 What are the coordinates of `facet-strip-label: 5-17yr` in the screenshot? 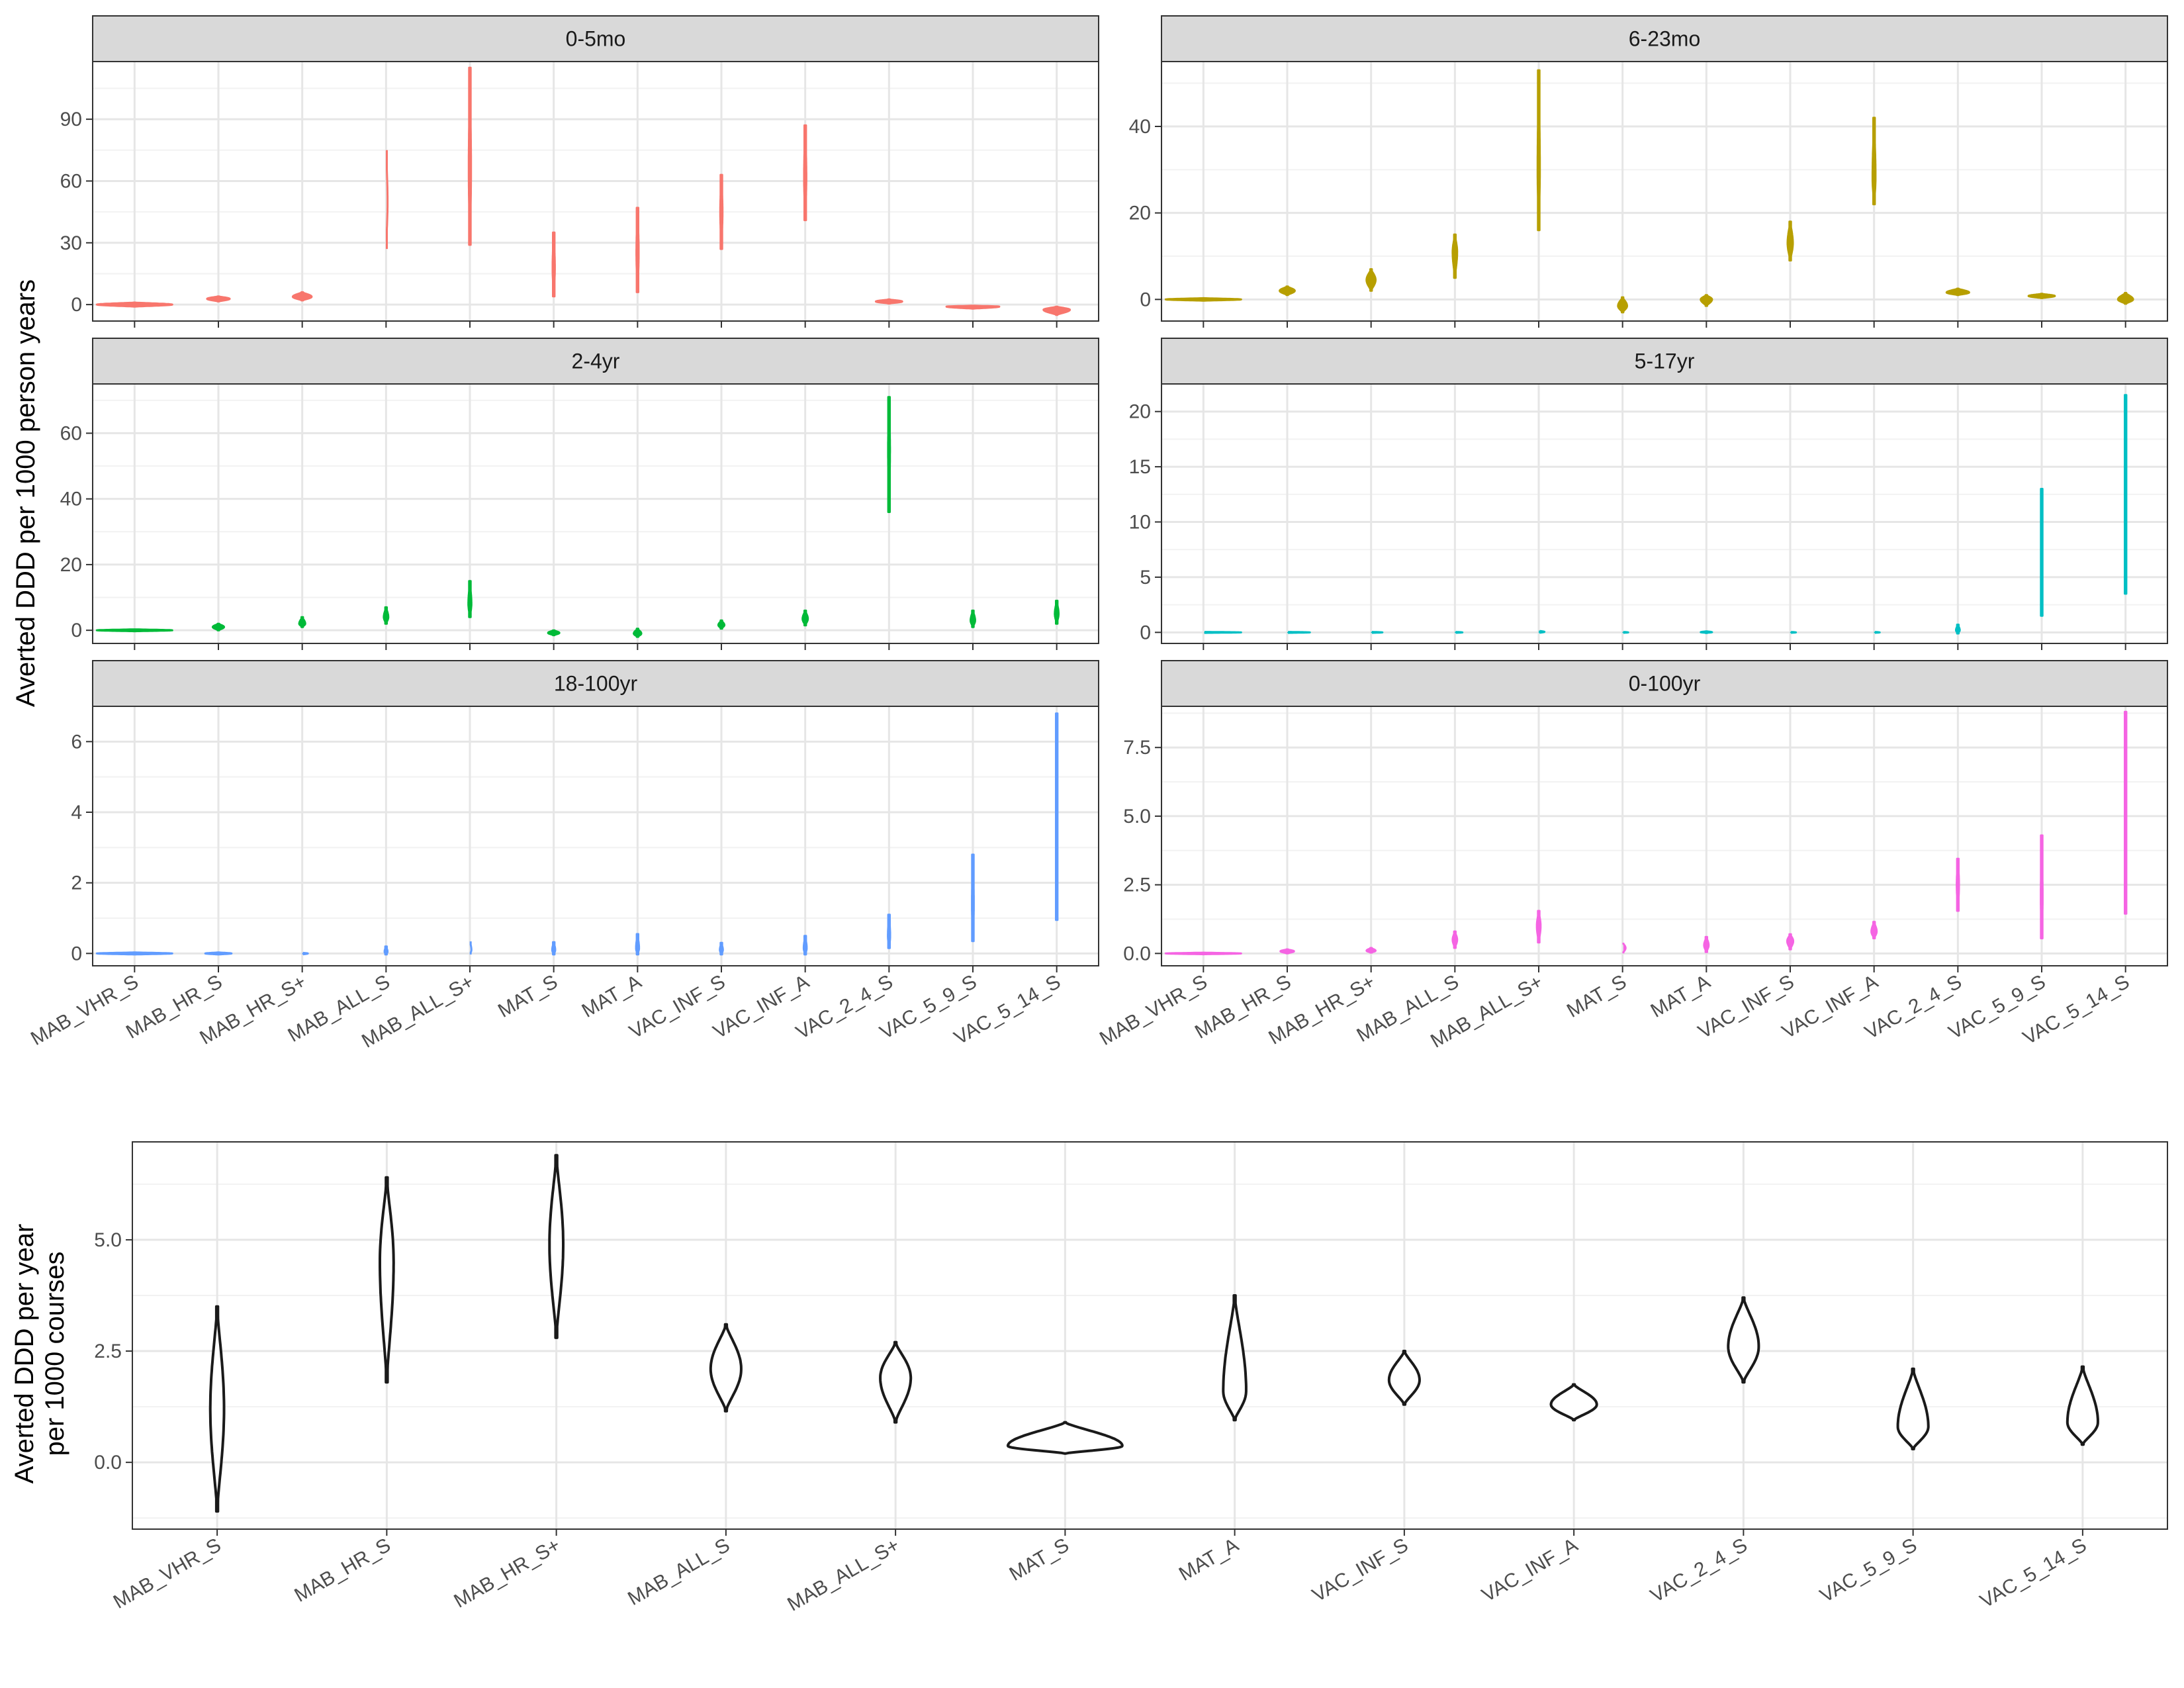 It's located at (1665, 361).